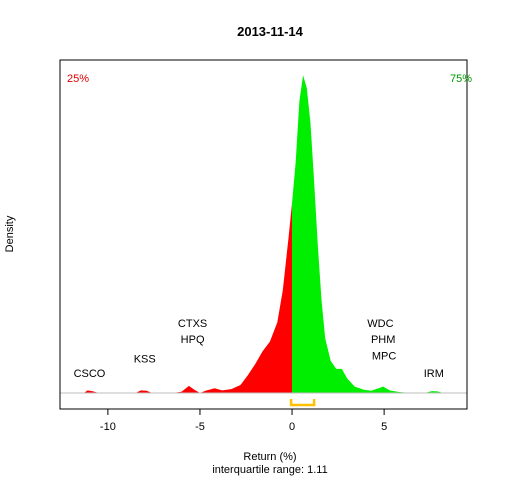 This screenshot has width=512, height=480. I want to click on ticker-label: HPQ, so click(193, 340).